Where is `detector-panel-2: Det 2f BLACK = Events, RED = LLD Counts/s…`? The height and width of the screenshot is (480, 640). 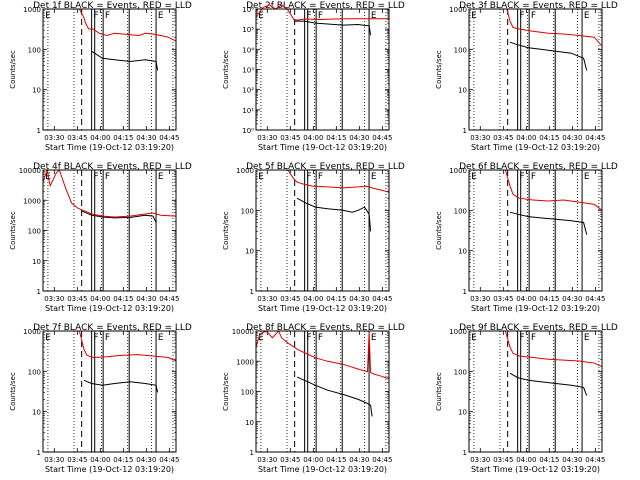 detector-panel-2: Det 2f BLACK = Events, RED = LLD Counts/s… is located at coordinates (313, 76).